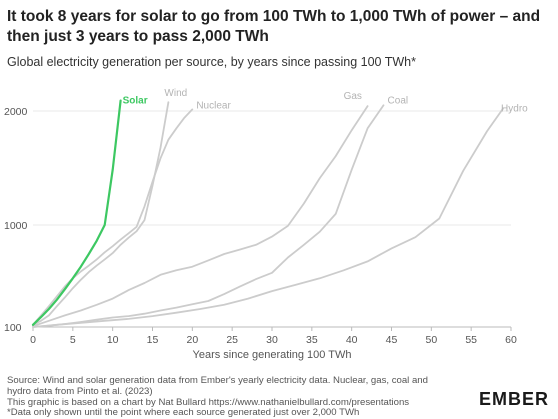 This screenshot has height=419, width=558. Describe the element at coordinates (398, 100) in the screenshot. I see `series-label-coal: Coal` at that location.